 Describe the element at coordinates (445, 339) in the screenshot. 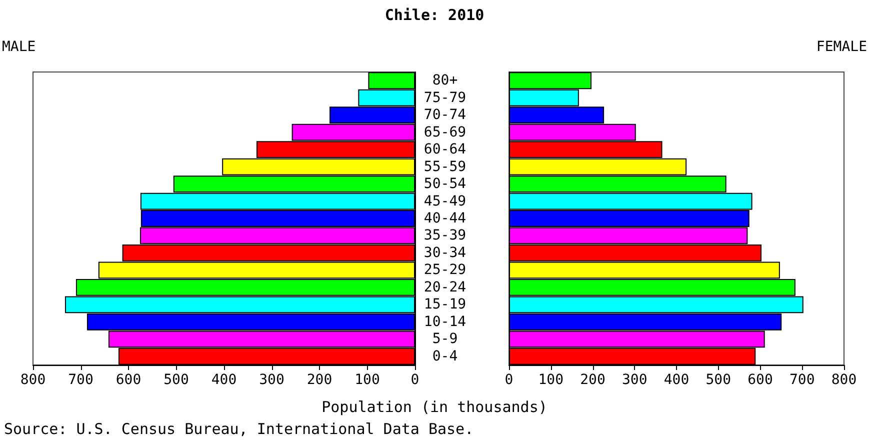

I see `y-tick-label: 5-9` at that location.